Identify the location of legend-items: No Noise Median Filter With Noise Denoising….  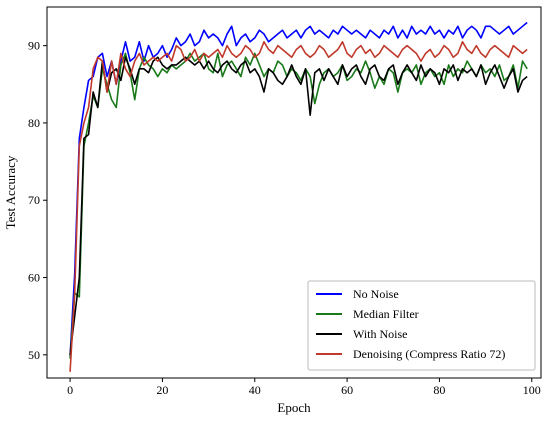
(410, 324).